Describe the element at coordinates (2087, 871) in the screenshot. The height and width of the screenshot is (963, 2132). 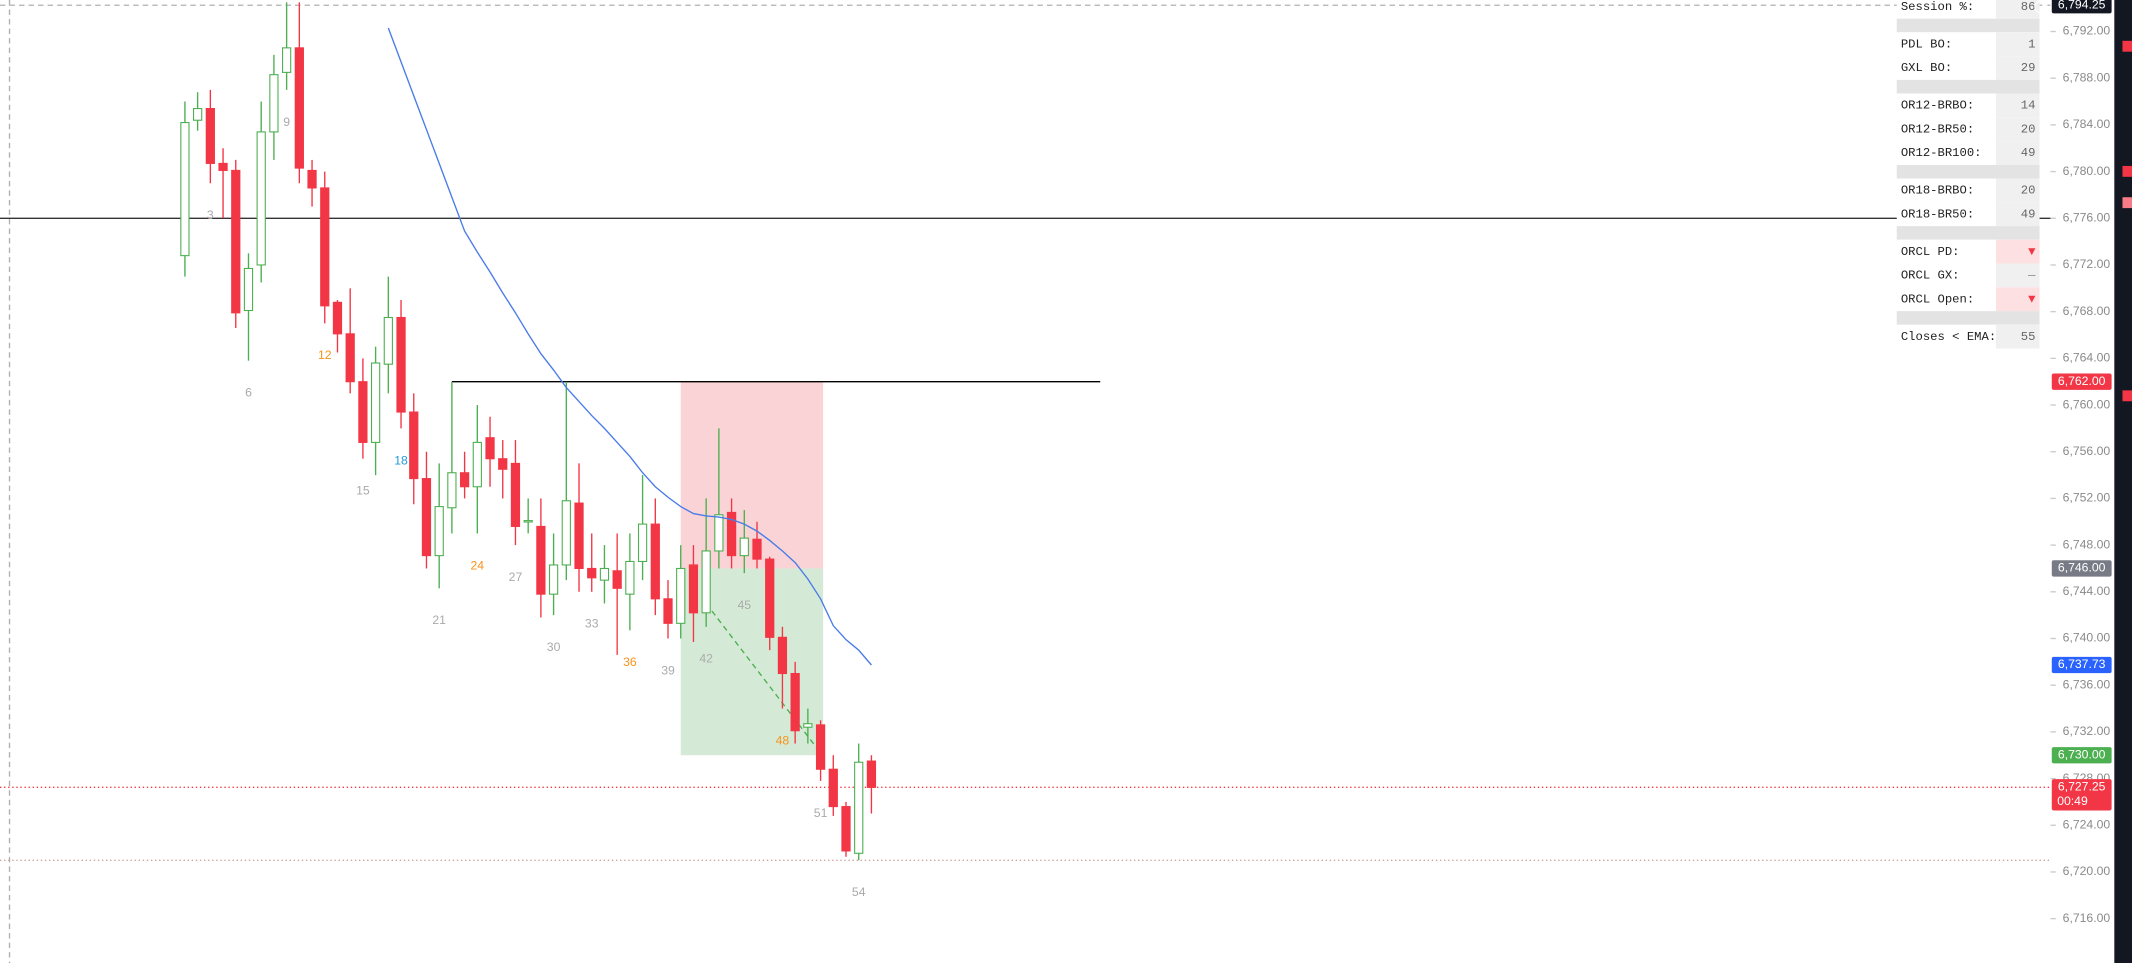
I see `y-tick-label: 6,720.00` at that location.